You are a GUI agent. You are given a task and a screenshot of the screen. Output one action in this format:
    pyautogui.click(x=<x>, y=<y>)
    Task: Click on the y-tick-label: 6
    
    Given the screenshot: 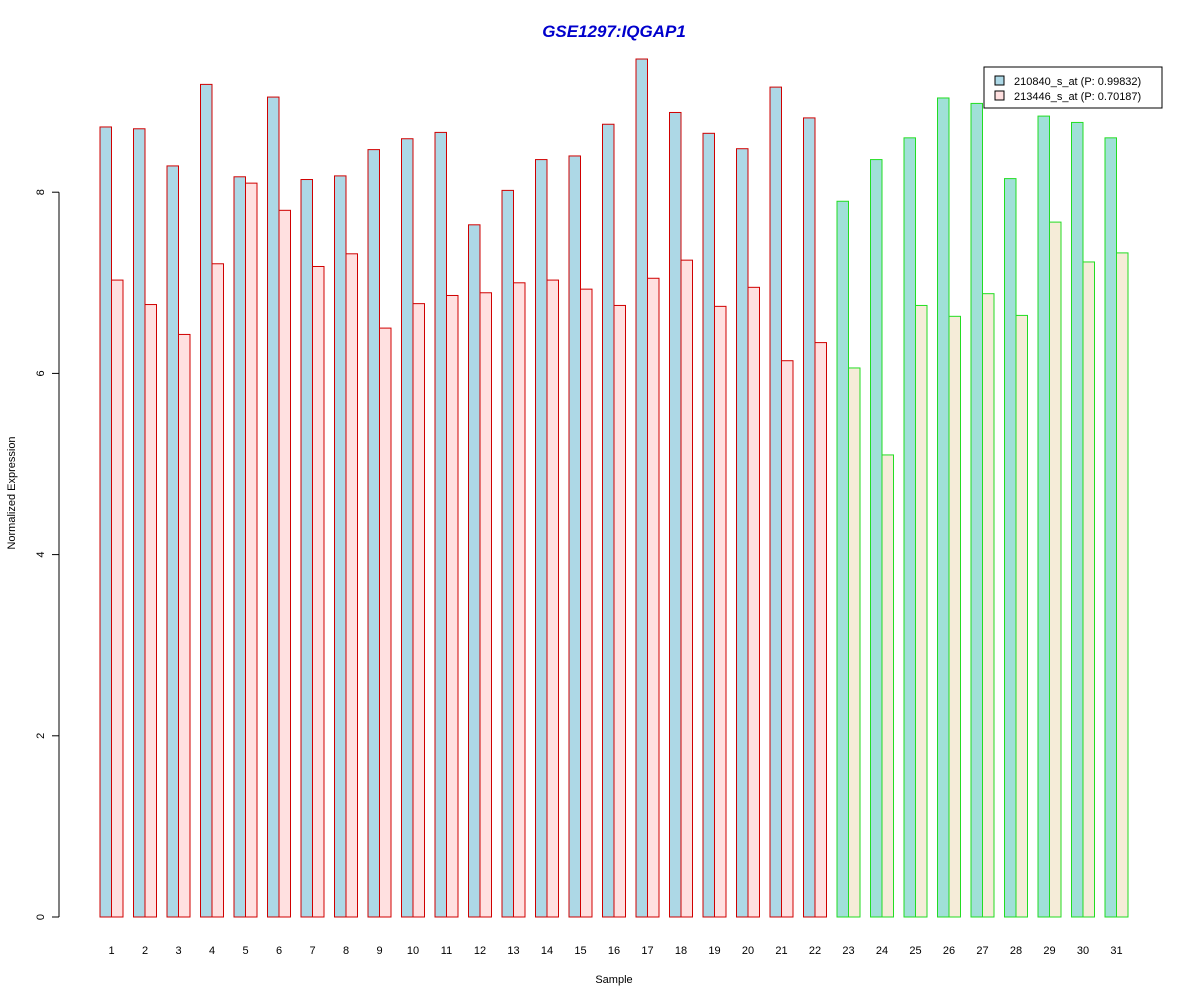 What is the action you would take?
    pyautogui.click(x=41, y=373)
    